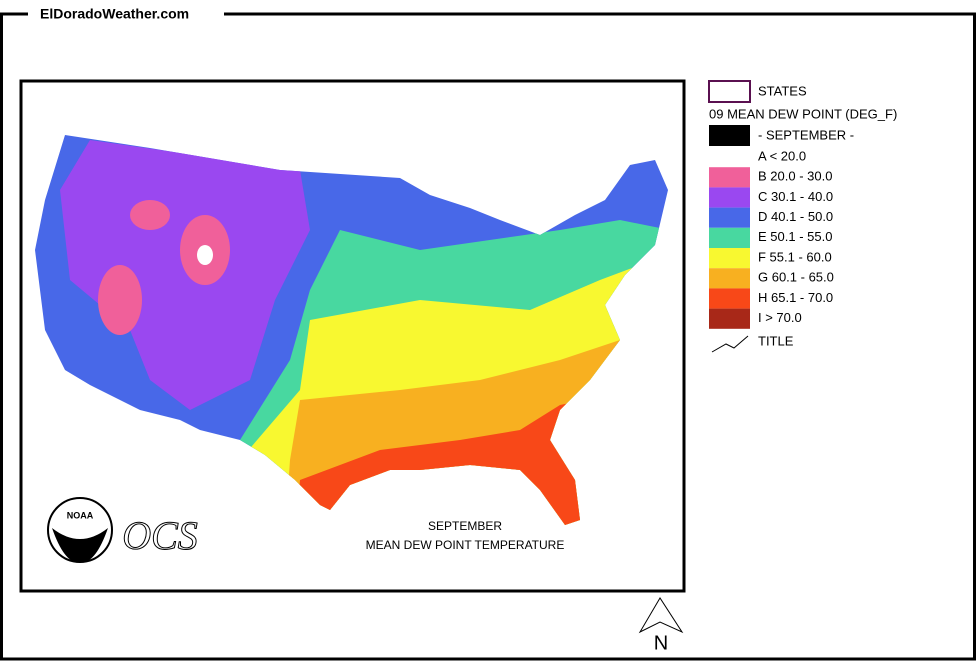 This screenshot has height=667, width=980. What do you see at coordinates (795, 256) in the screenshot?
I see `legend-label: F 55.1 - 60.0` at bounding box center [795, 256].